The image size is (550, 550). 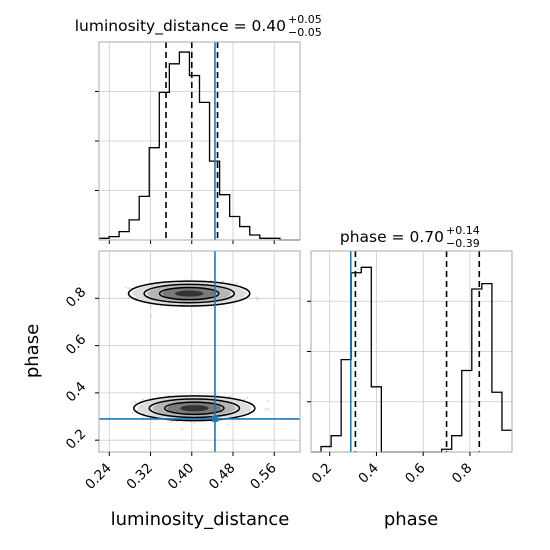 I want to click on scatter-xtick-label-5: 0.56, so click(x=263, y=476).